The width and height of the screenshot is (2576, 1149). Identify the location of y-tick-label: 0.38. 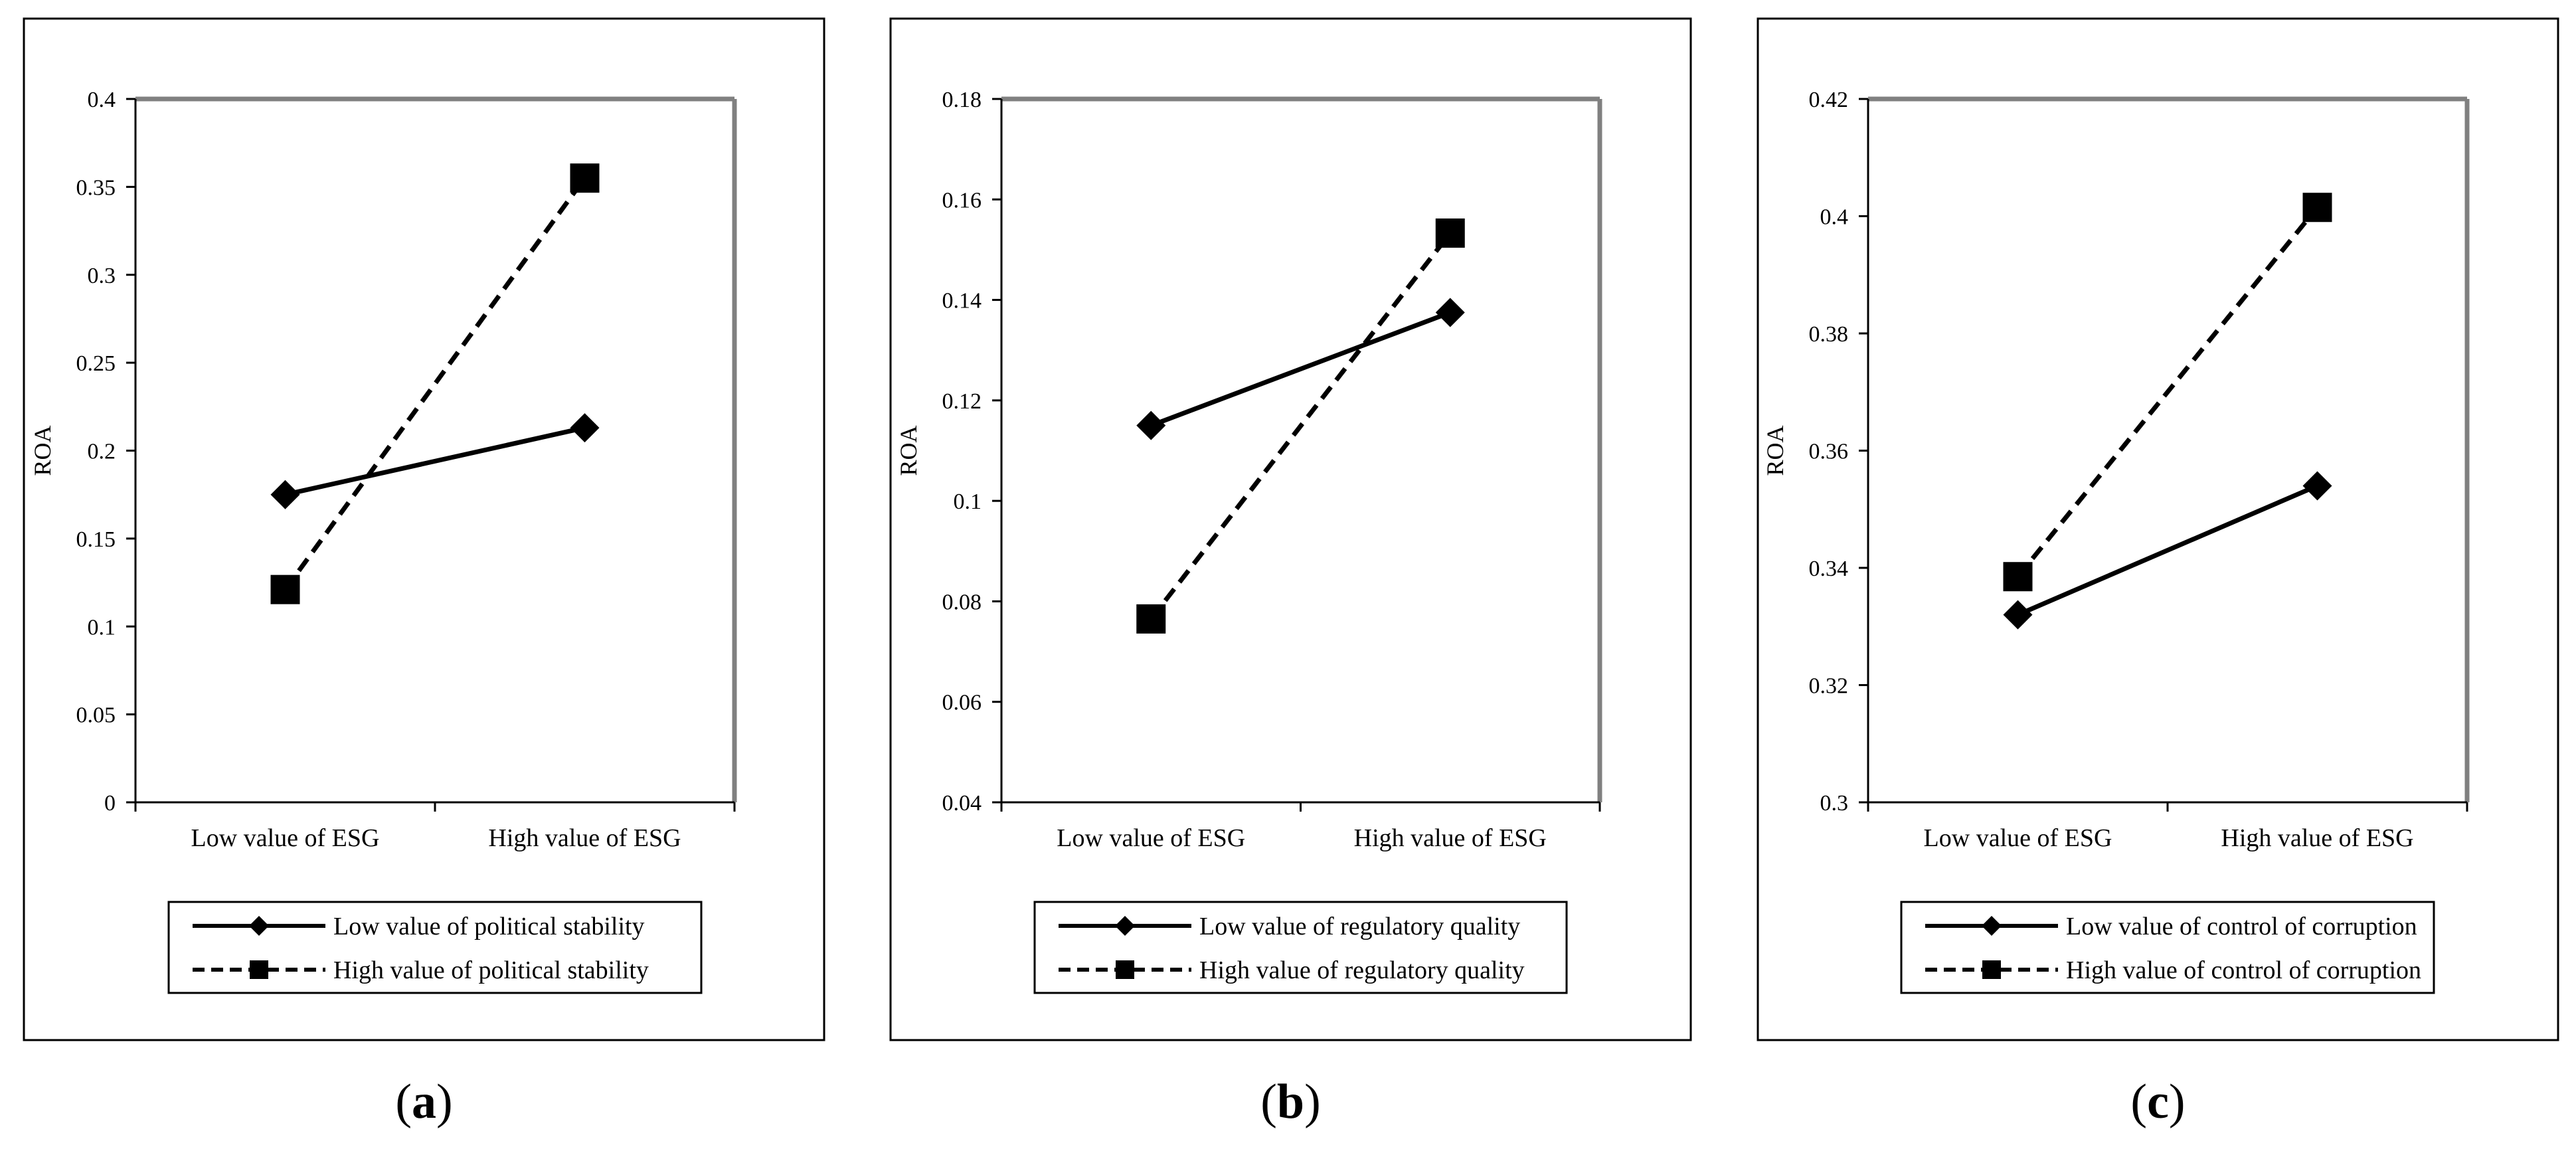
(1829, 334).